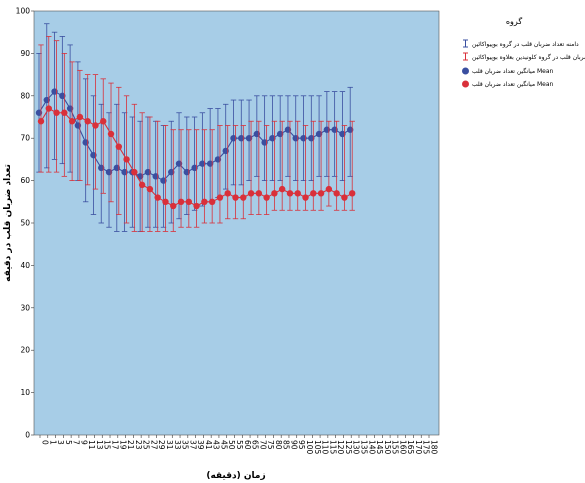 This screenshot has width=585, height=483. I want to click on x-tick-label: 60, so click(247, 445).